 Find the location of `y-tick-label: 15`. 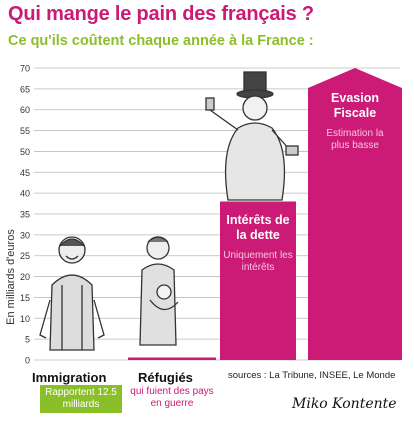

y-tick-label: 15 is located at coordinates (25, 298).